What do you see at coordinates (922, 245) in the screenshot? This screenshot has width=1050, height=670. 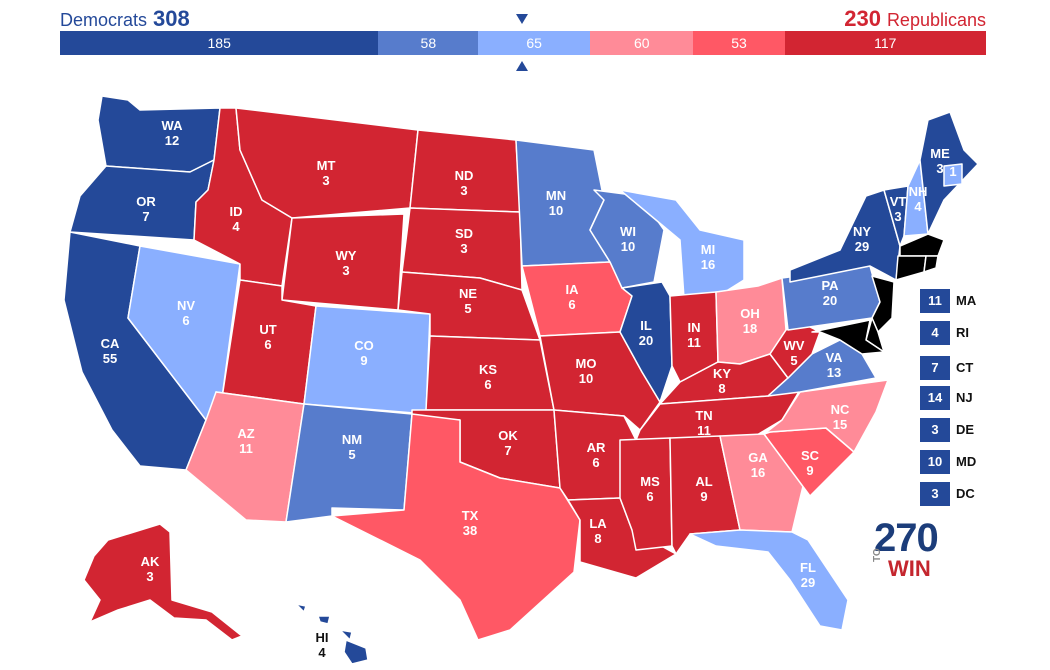 I see `state-ma` at bounding box center [922, 245].